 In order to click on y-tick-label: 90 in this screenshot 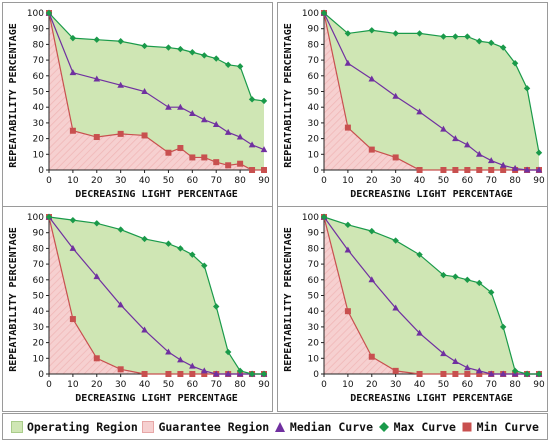, I will do `click(314, 234)`.